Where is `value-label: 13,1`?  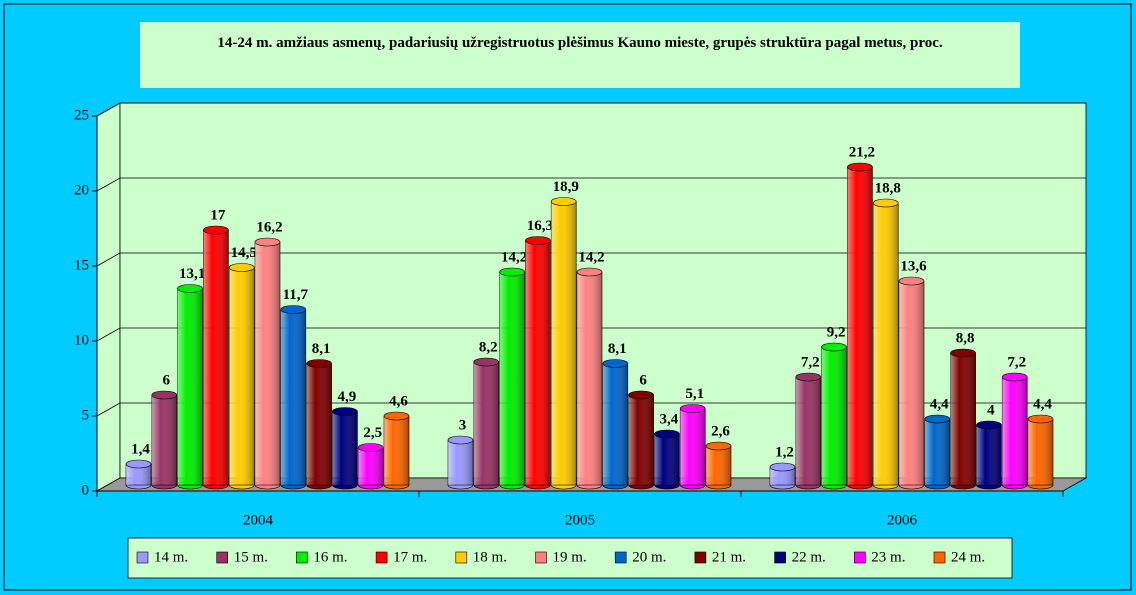 value-label: 13,1 is located at coordinates (192, 274).